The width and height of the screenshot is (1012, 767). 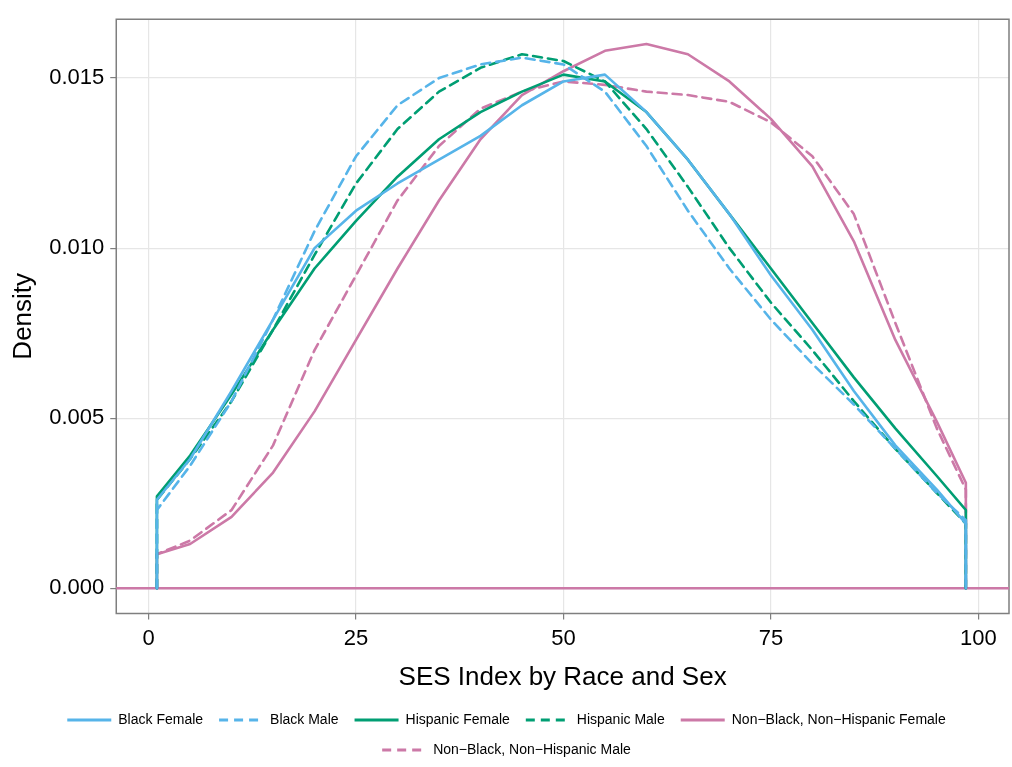 What do you see at coordinates (620, 718) in the screenshot?
I see `legend-label: Hispanic Male` at bounding box center [620, 718].